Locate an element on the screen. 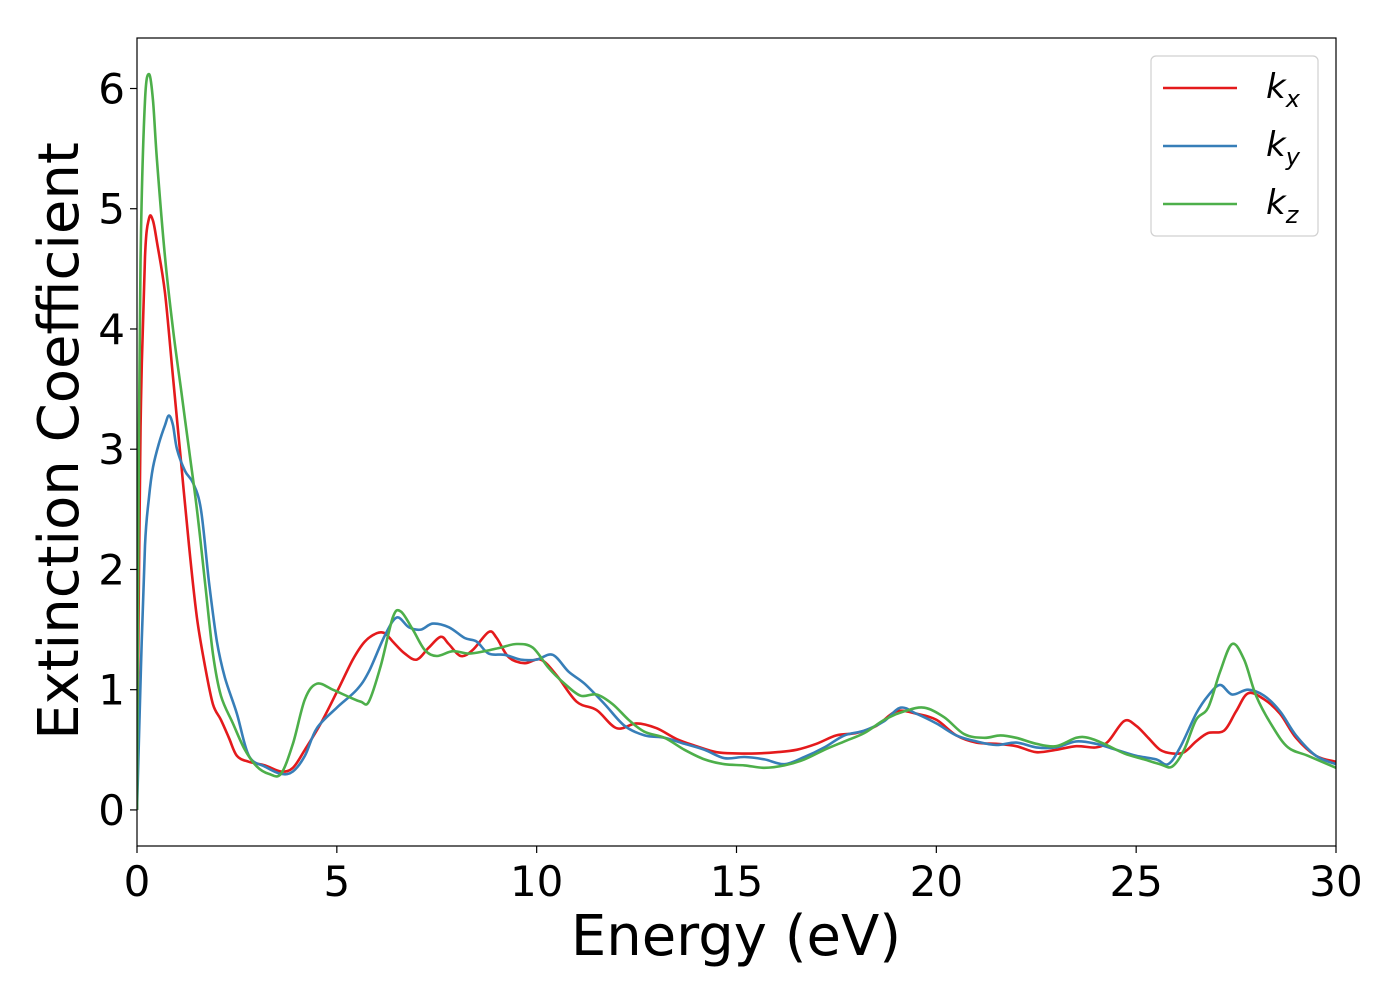 The image size is (1400, 1000). y-axis-title: Extinction Coefficient is located at coordinates (59, 441).